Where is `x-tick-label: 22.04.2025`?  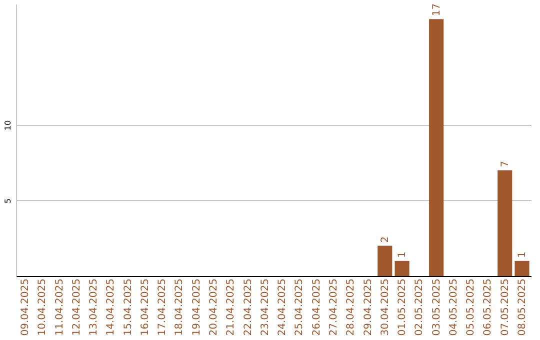 x-tick-label: 22.04.2025 is located at coordinates (248, 307).